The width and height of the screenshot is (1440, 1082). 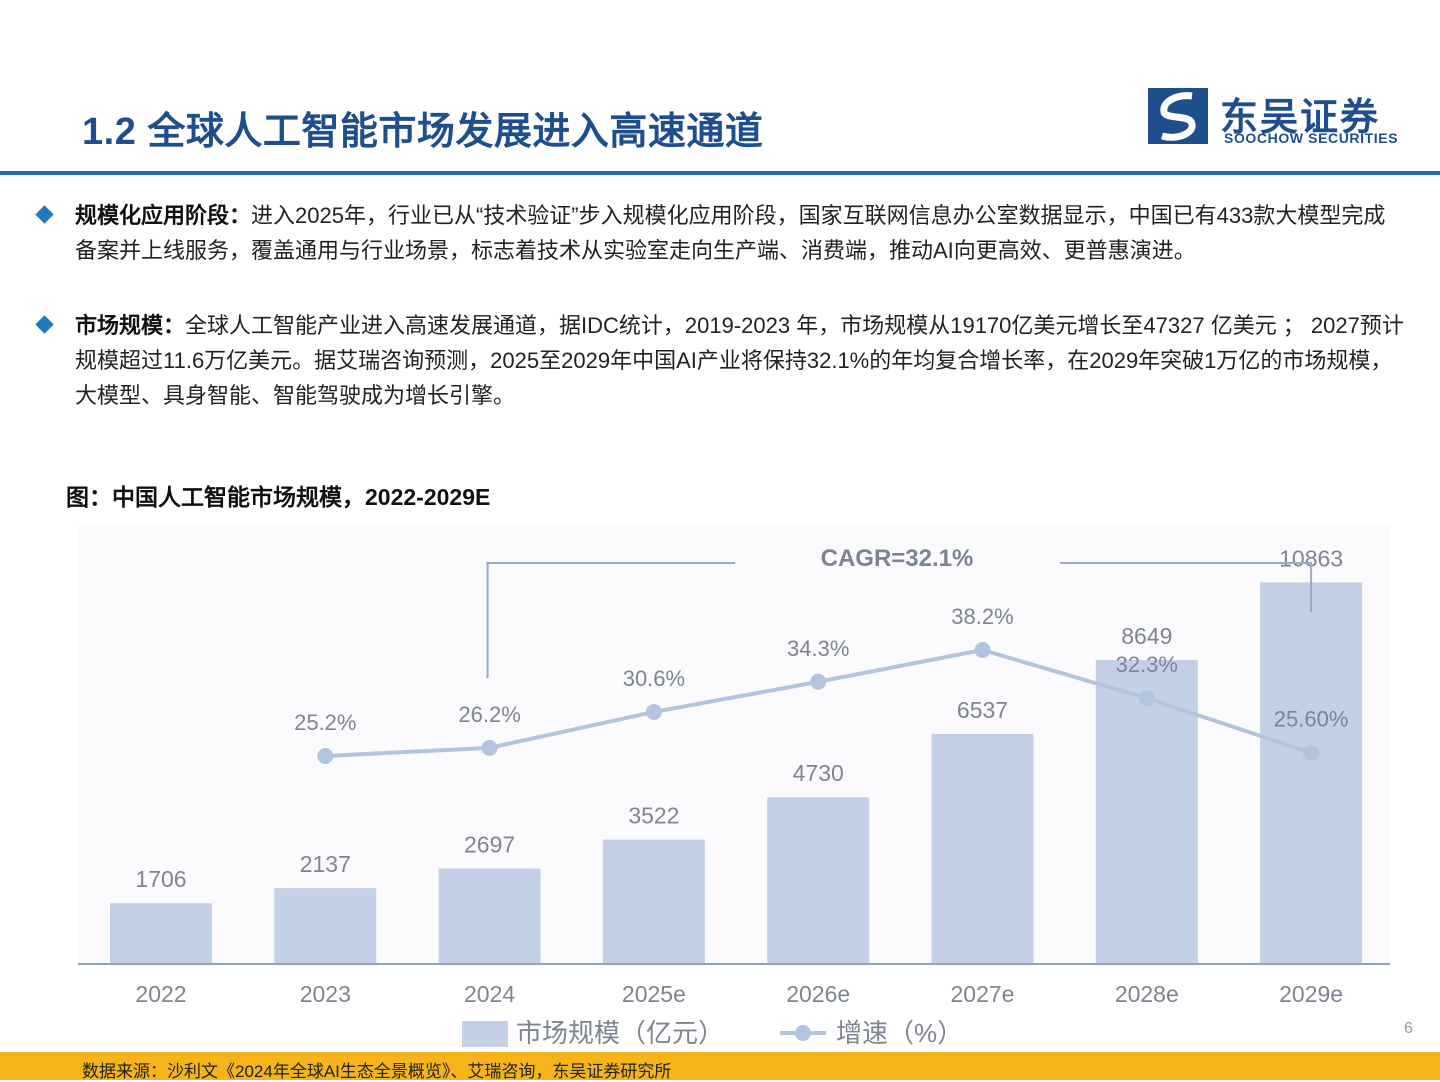 I want to click on footer-bar: 数据来源：沙利文《2024年全球AI生态全景概览》、艾瑞咨询，东吴证券研究所, so click(x=720, y=1066).